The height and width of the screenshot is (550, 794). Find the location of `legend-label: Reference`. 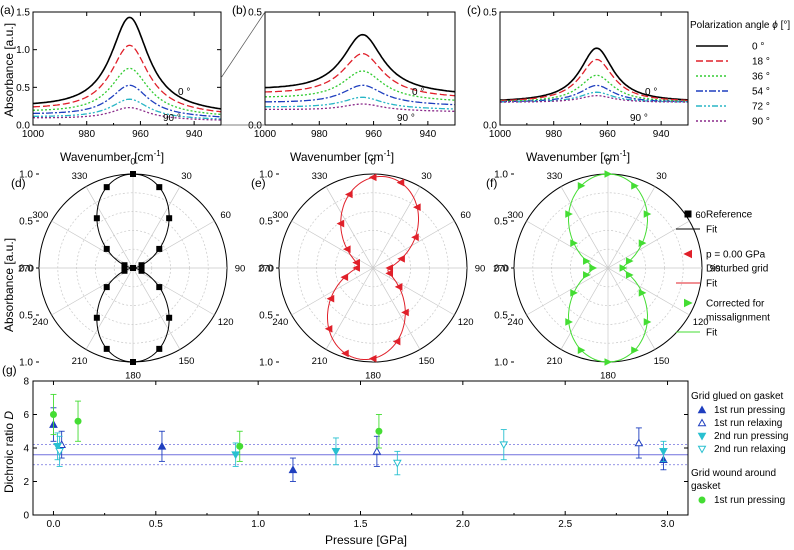

legend-label: Reference is located at coordinates (729, 215).